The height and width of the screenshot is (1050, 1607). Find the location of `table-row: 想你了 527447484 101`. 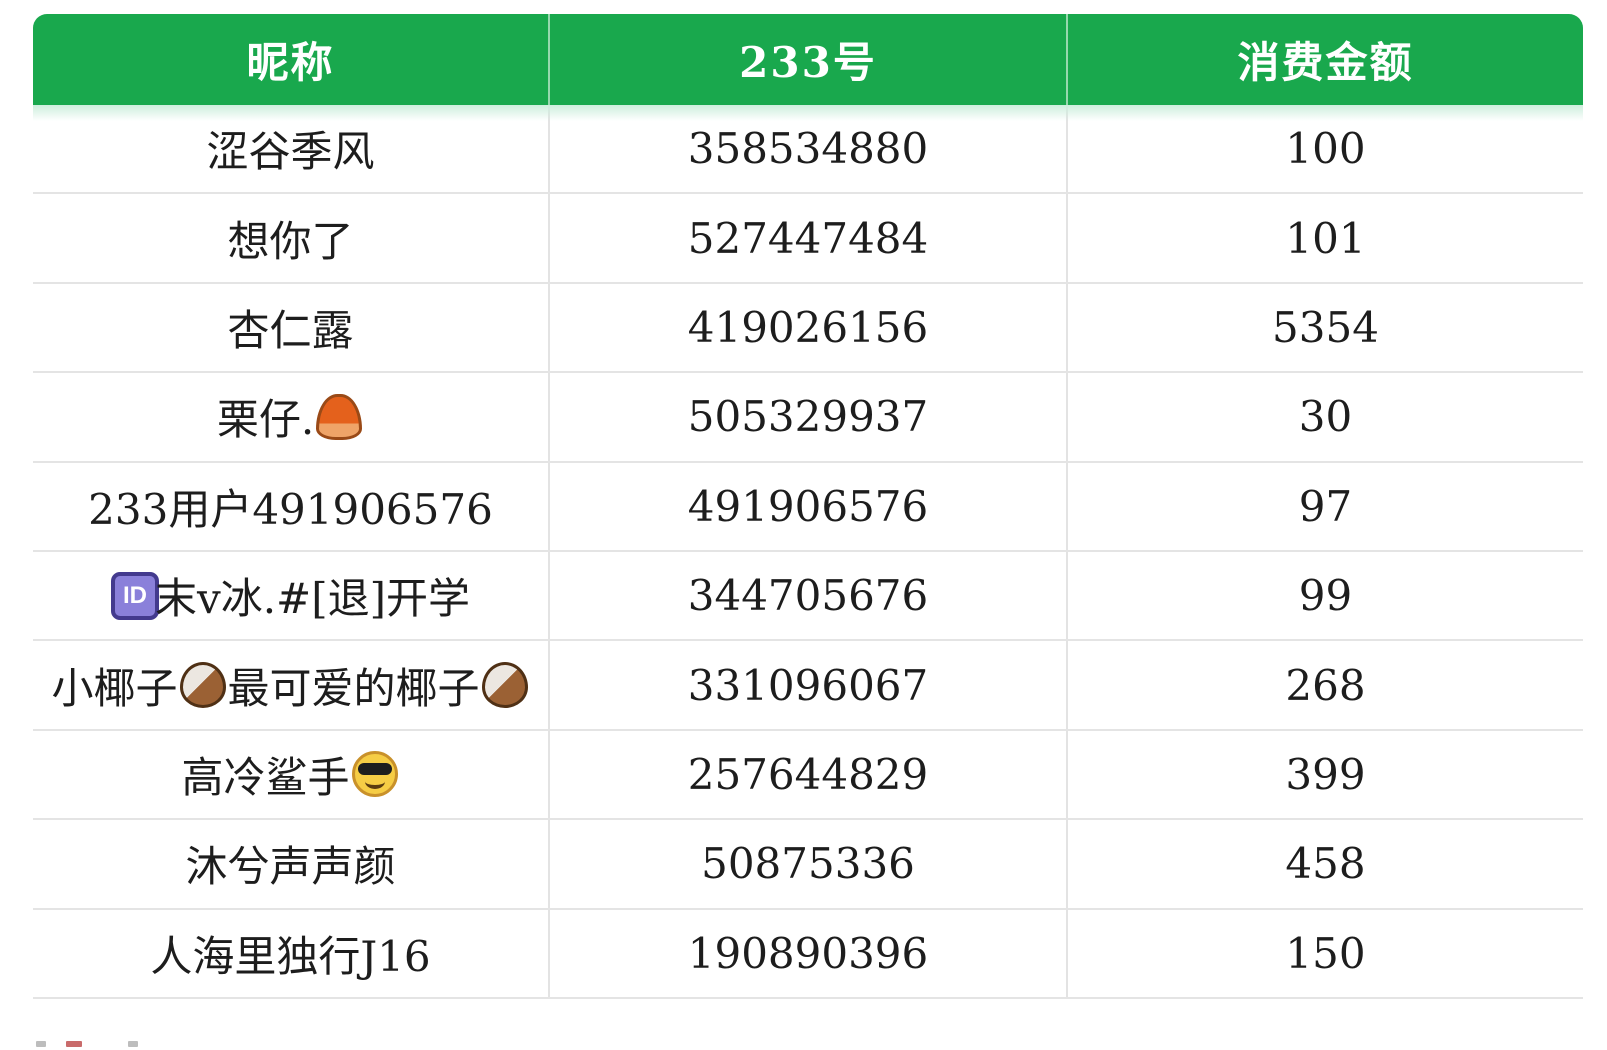

table-row: 想你了 527447484 101 is located at coordinates (808, 239).